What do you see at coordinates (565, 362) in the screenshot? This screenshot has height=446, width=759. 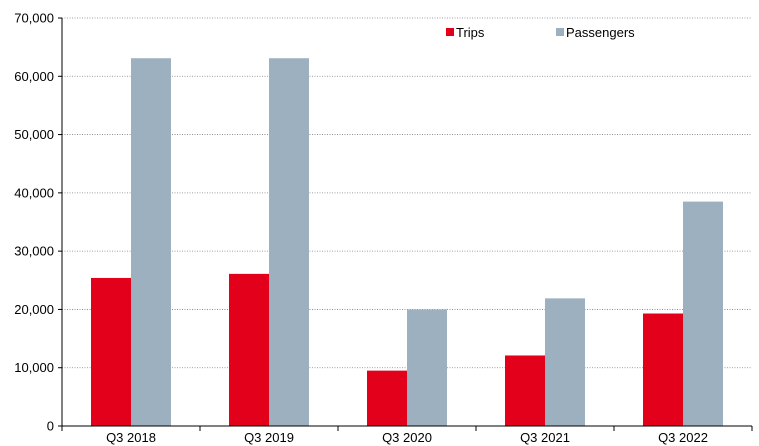 I see `bar-passengers-q3-2021` at bounding box center [565, 362].